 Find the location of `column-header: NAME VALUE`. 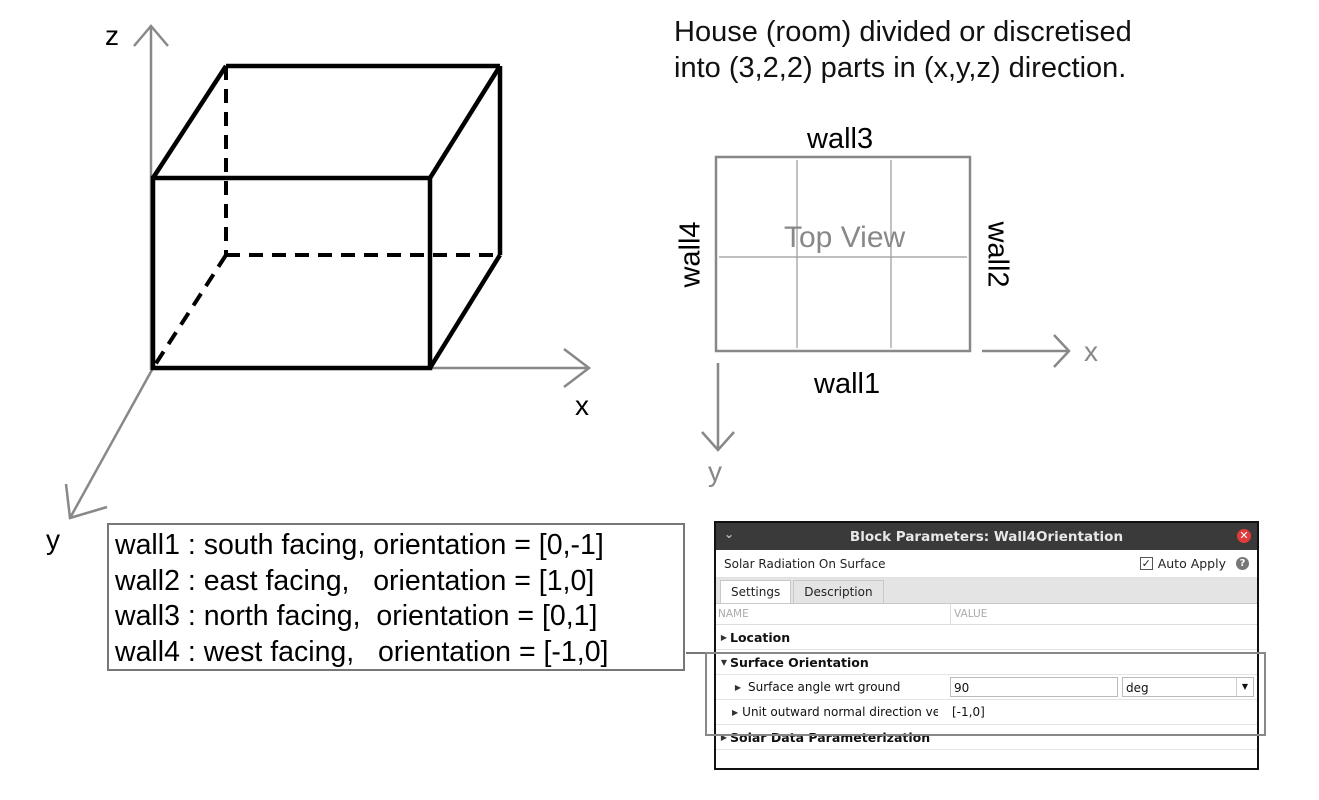

column-header: NAME VALUE is located at coordinates (986, 614).